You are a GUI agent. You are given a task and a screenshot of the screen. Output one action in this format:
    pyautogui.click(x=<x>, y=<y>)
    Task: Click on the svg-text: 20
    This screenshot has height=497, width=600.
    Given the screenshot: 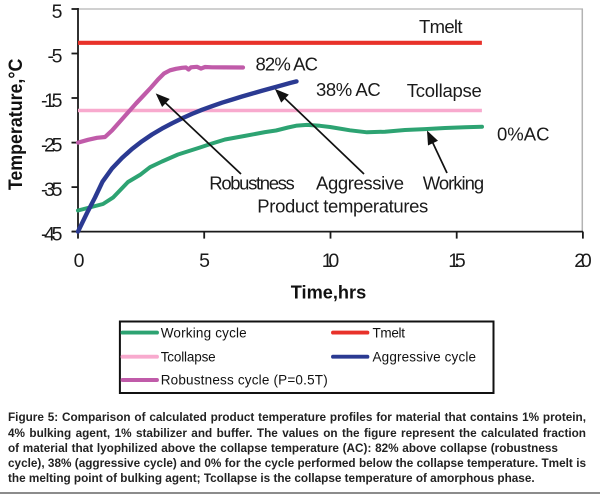 What is the action you would take?
    pyautogui.click(x=583, y=261)
    